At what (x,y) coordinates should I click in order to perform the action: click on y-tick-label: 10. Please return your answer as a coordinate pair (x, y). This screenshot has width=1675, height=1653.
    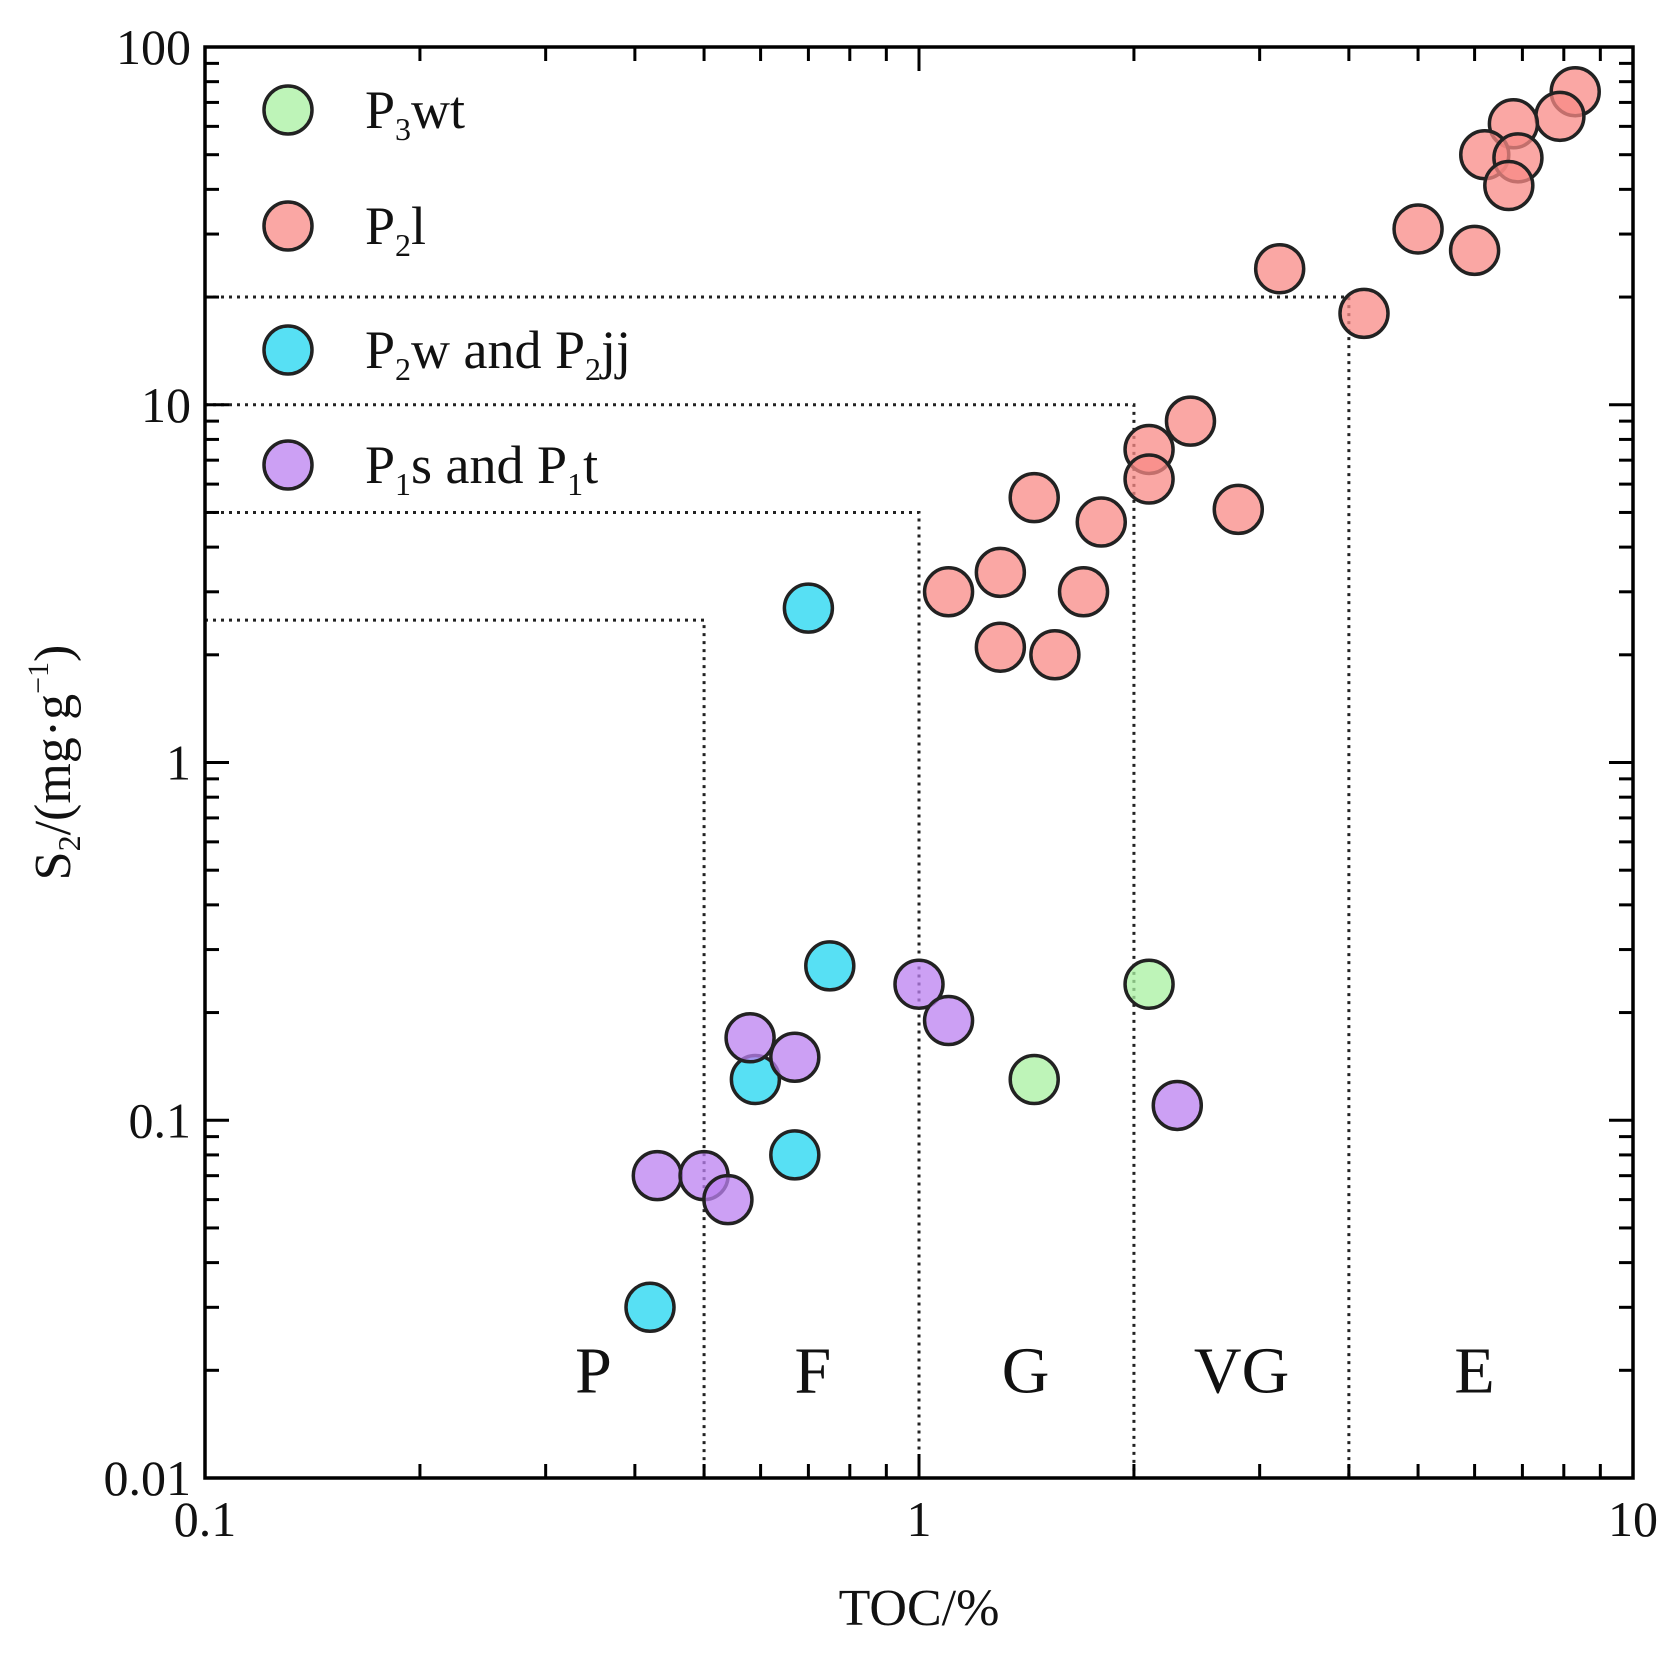
    Looking at the image, I should click on (166, 405).